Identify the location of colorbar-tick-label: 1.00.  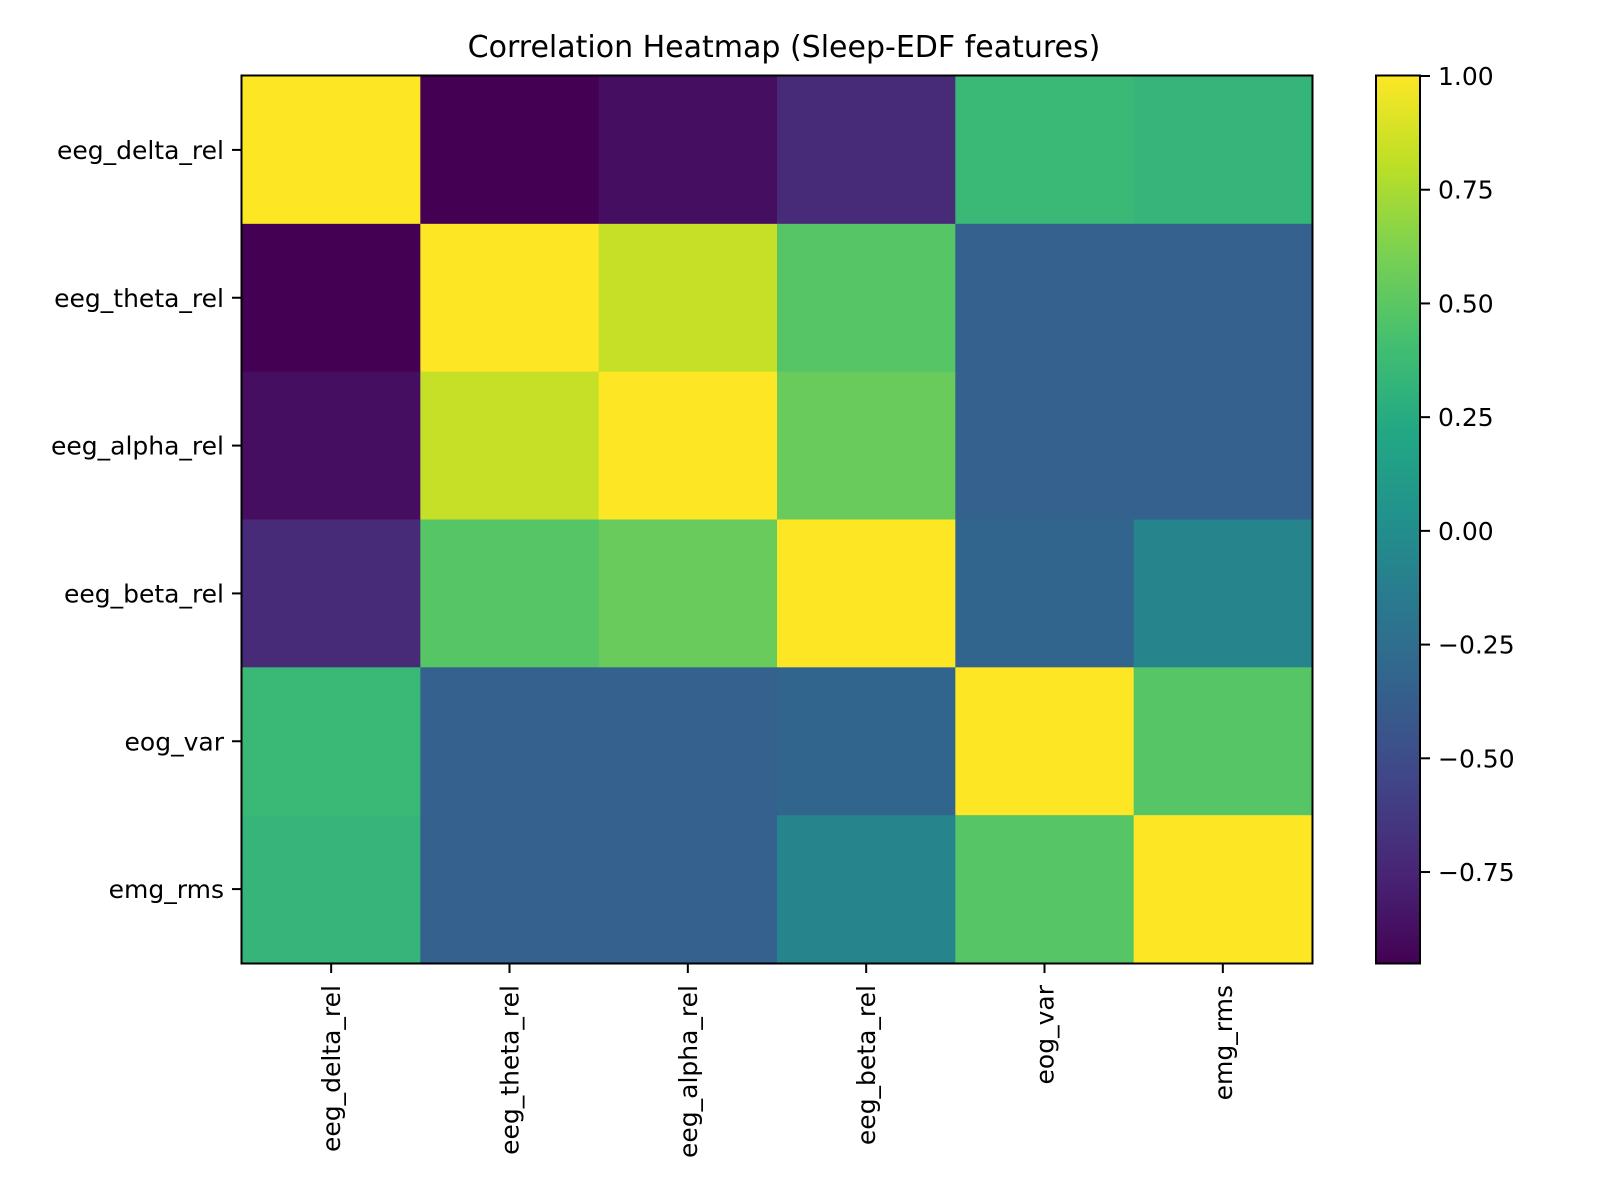
(1466, 76).